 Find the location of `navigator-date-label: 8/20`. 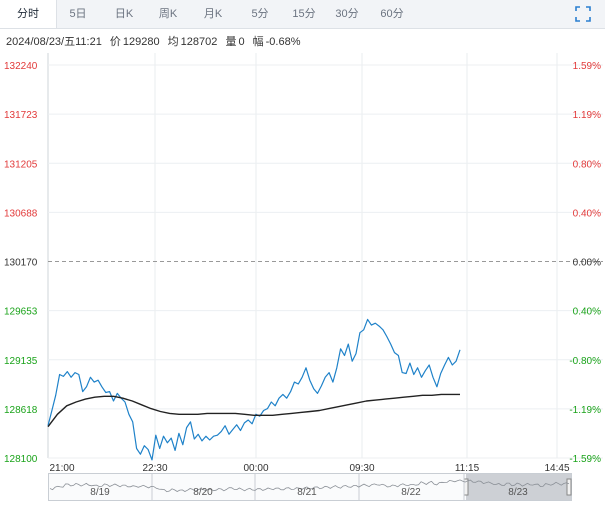

navigator-date-label: 8/20 is located at coordinates (203, 492).